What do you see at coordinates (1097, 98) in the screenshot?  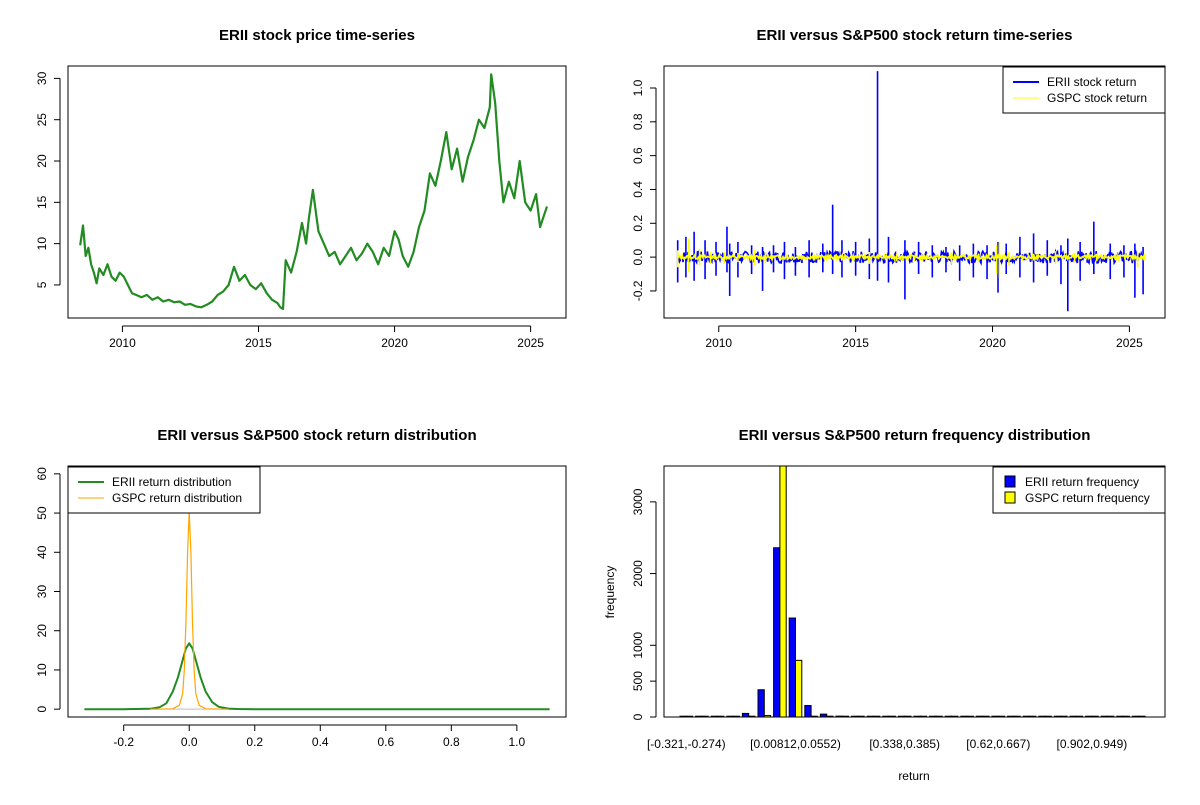 I see `legend-label: GSPC stock return` at bounding box center [1097, 98].